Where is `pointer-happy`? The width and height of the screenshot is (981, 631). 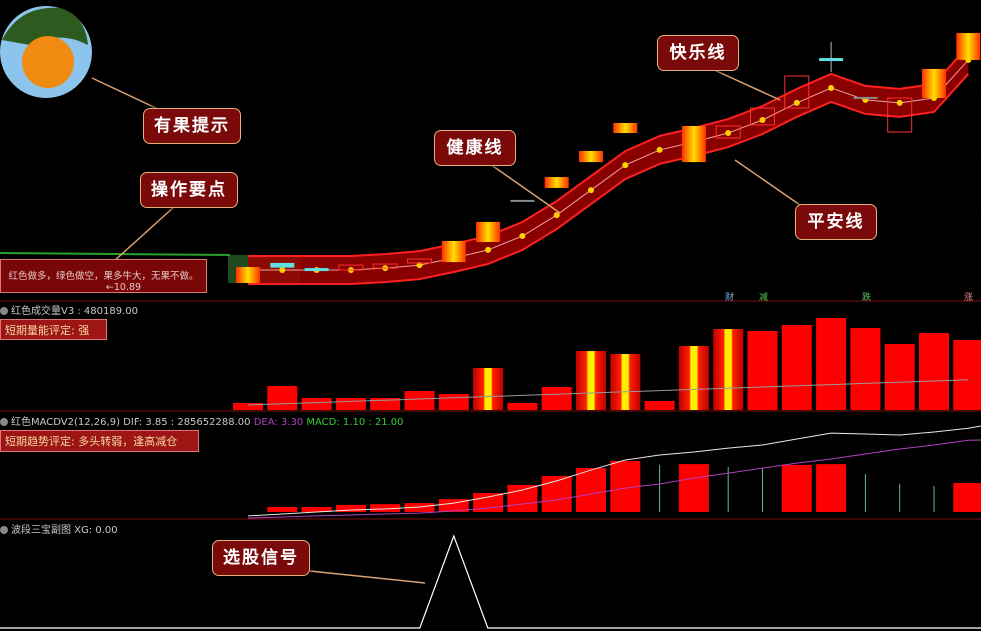
pointer-happy is located at coordinates (746, 84).